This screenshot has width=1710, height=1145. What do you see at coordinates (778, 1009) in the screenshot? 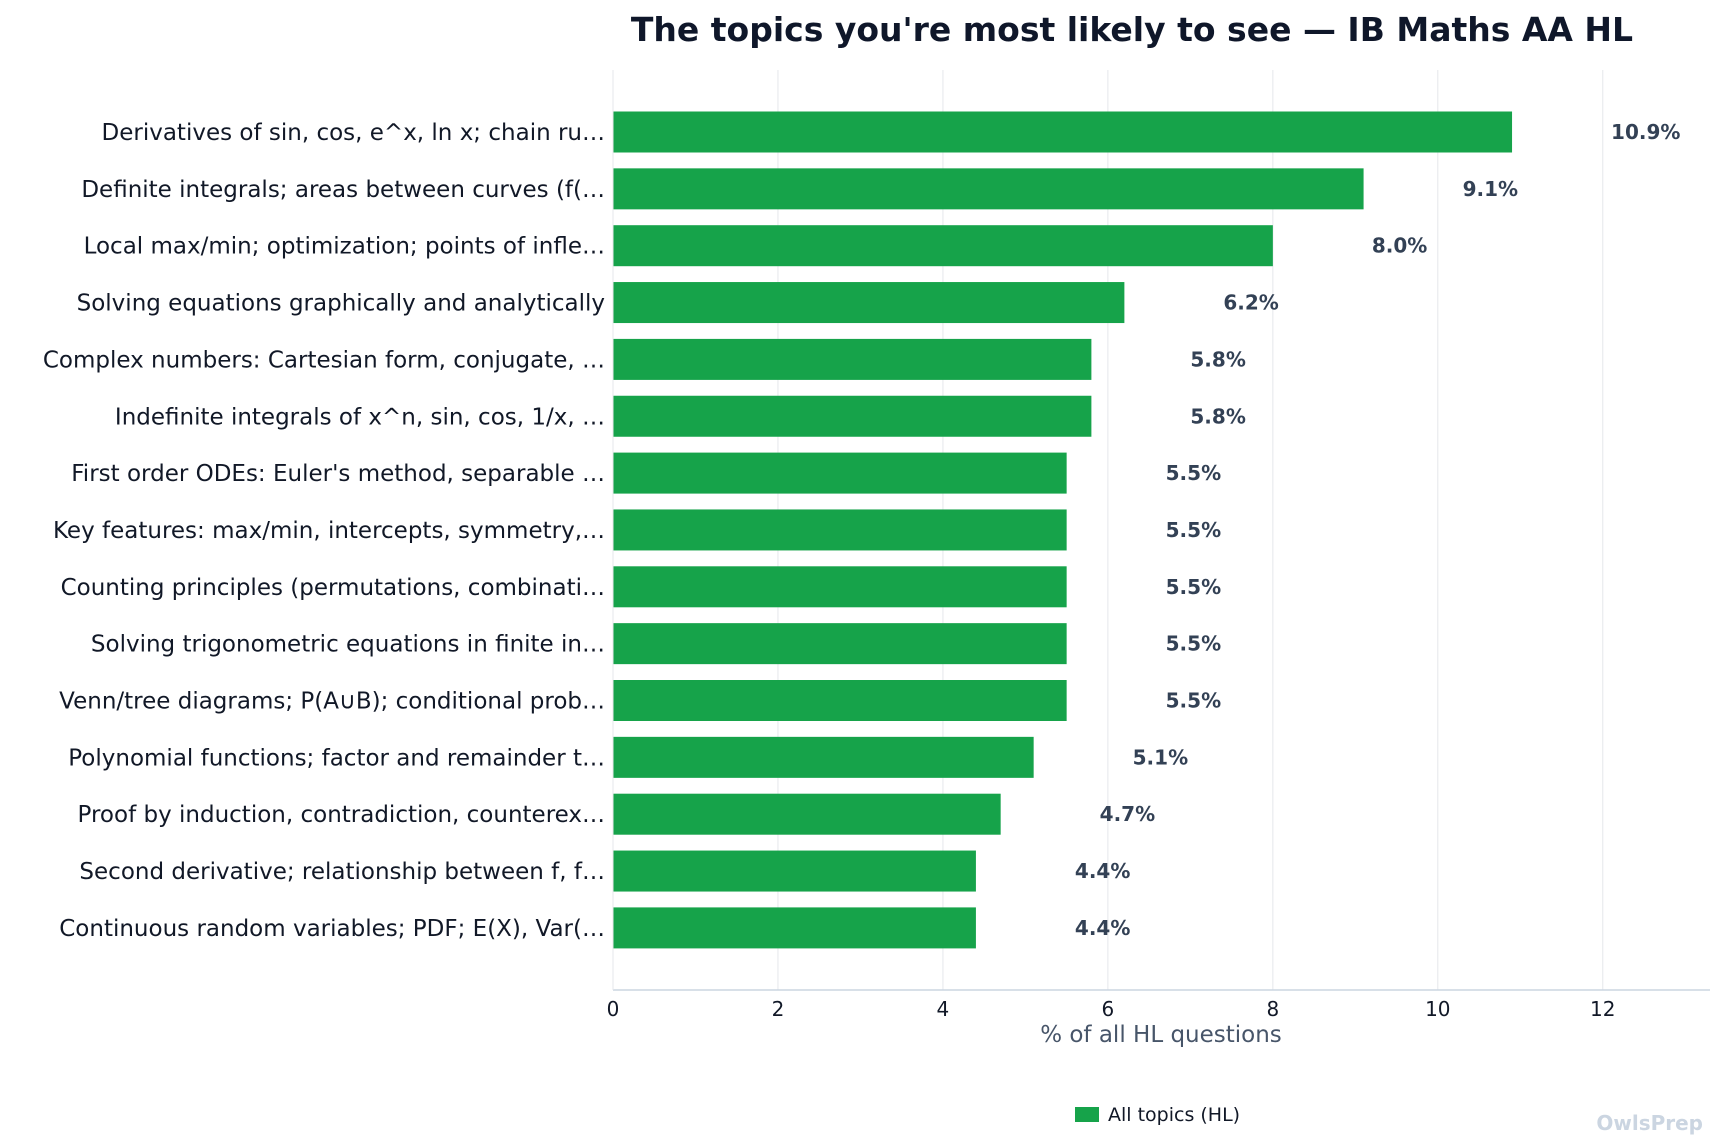
I see `x-tick-label: 2` at bounding box center [778, 1009].